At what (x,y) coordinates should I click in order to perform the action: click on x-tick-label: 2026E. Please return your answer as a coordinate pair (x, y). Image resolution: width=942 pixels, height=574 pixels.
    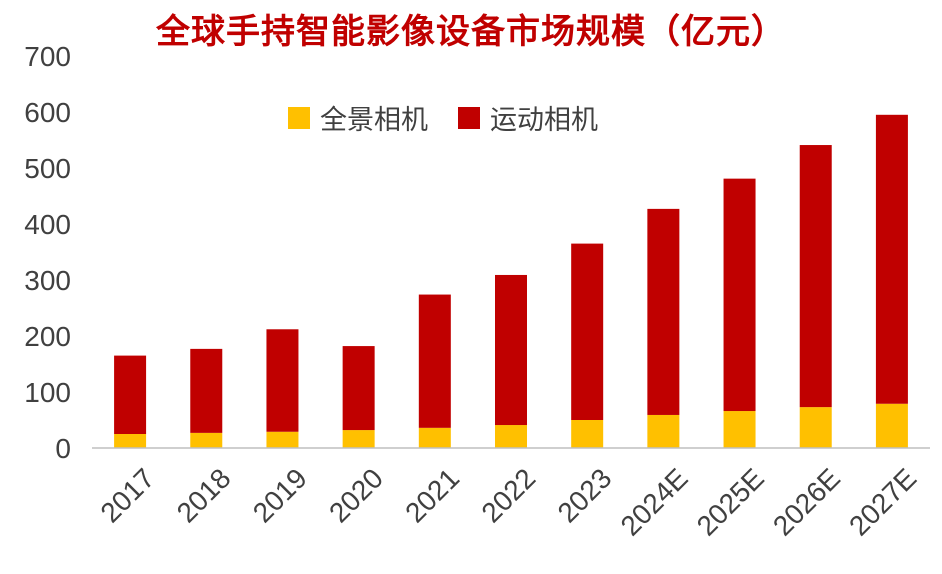
    Looking at the image, I should click on (806, 501).